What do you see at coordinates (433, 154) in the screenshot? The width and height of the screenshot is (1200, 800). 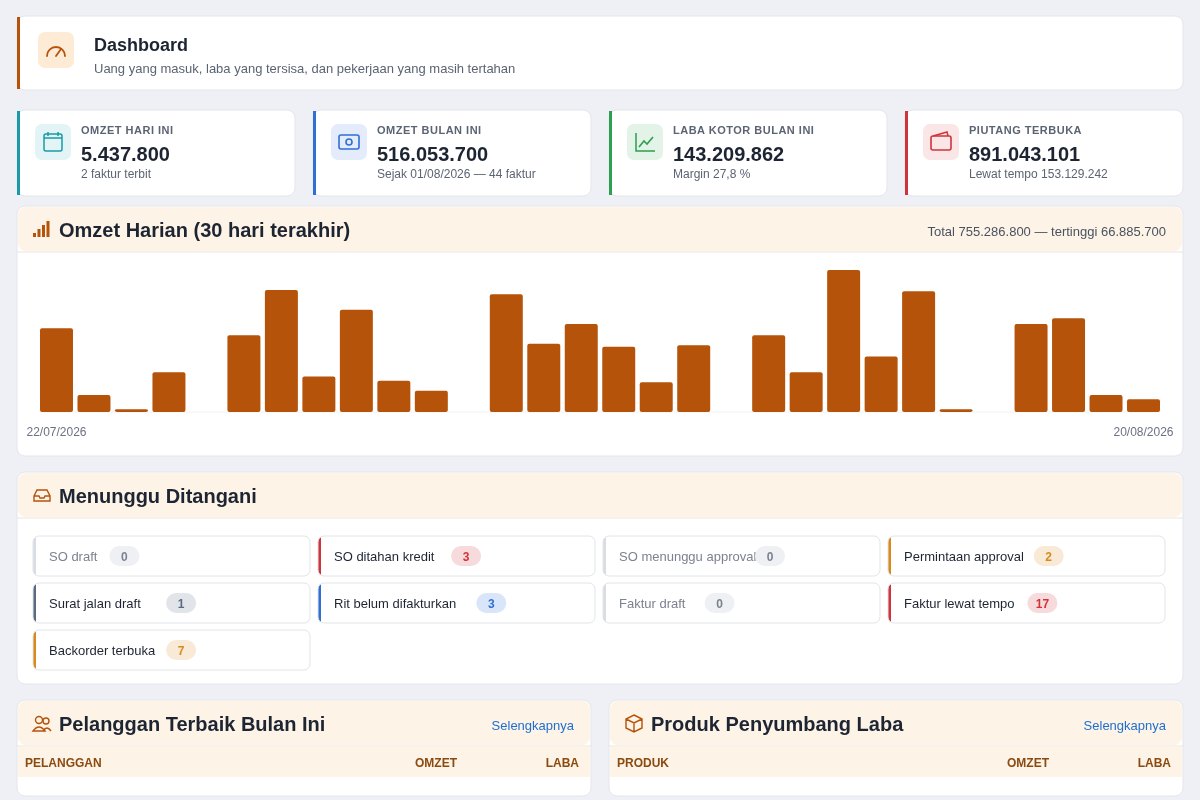 I see `text: 516.053.700` at bounding box center [433, 154].